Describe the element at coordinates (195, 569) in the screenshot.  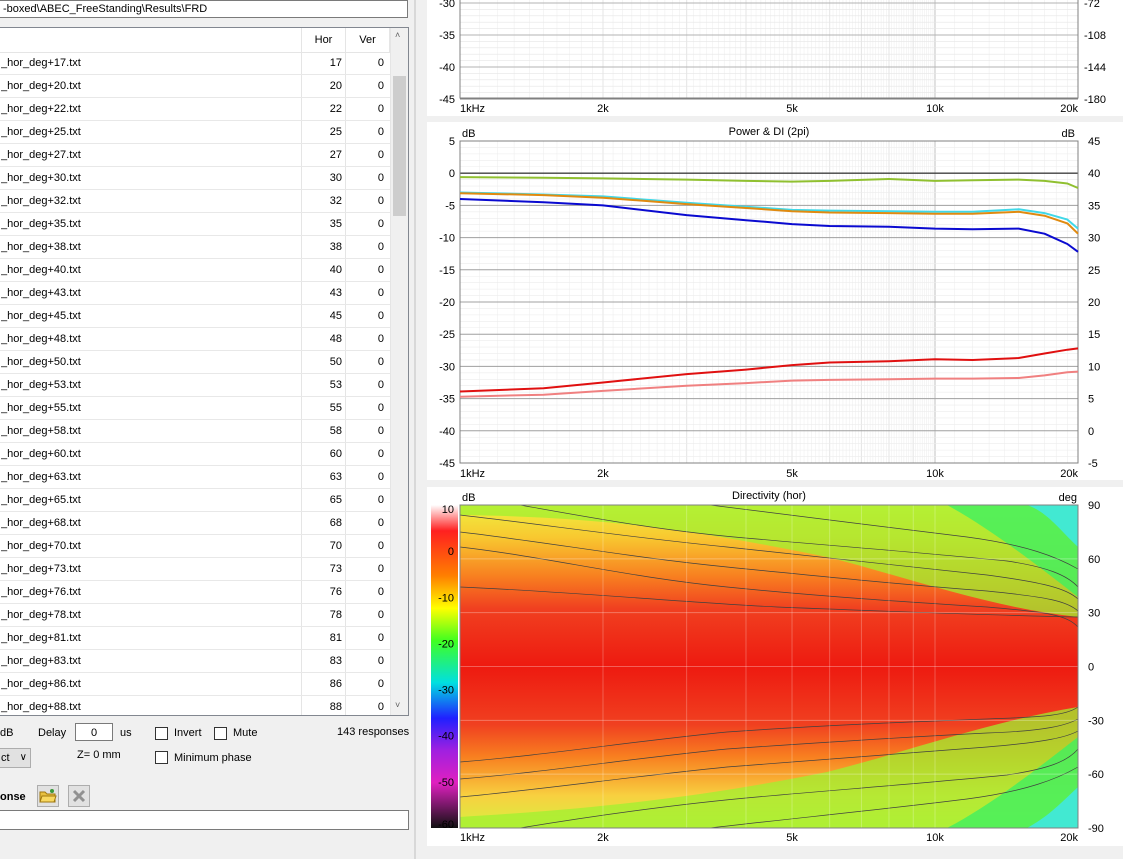
I see `table-row: _hor_deg+73.txt 73 0` at that location.